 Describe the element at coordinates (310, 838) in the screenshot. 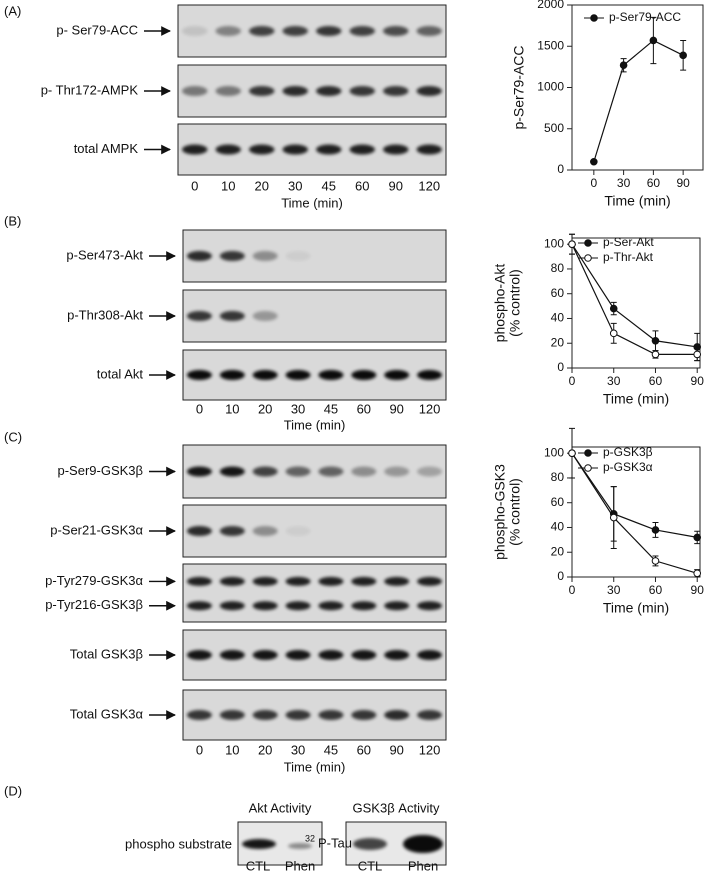

I see `row-label-sup: 32` at that location.